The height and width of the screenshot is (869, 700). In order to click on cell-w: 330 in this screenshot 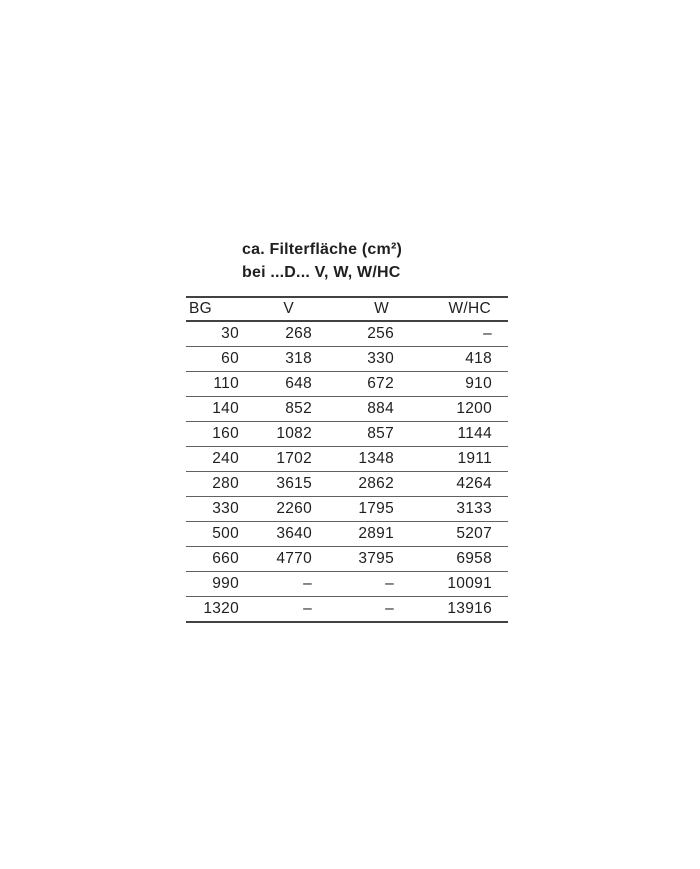, I will do `click(362, 359)`.